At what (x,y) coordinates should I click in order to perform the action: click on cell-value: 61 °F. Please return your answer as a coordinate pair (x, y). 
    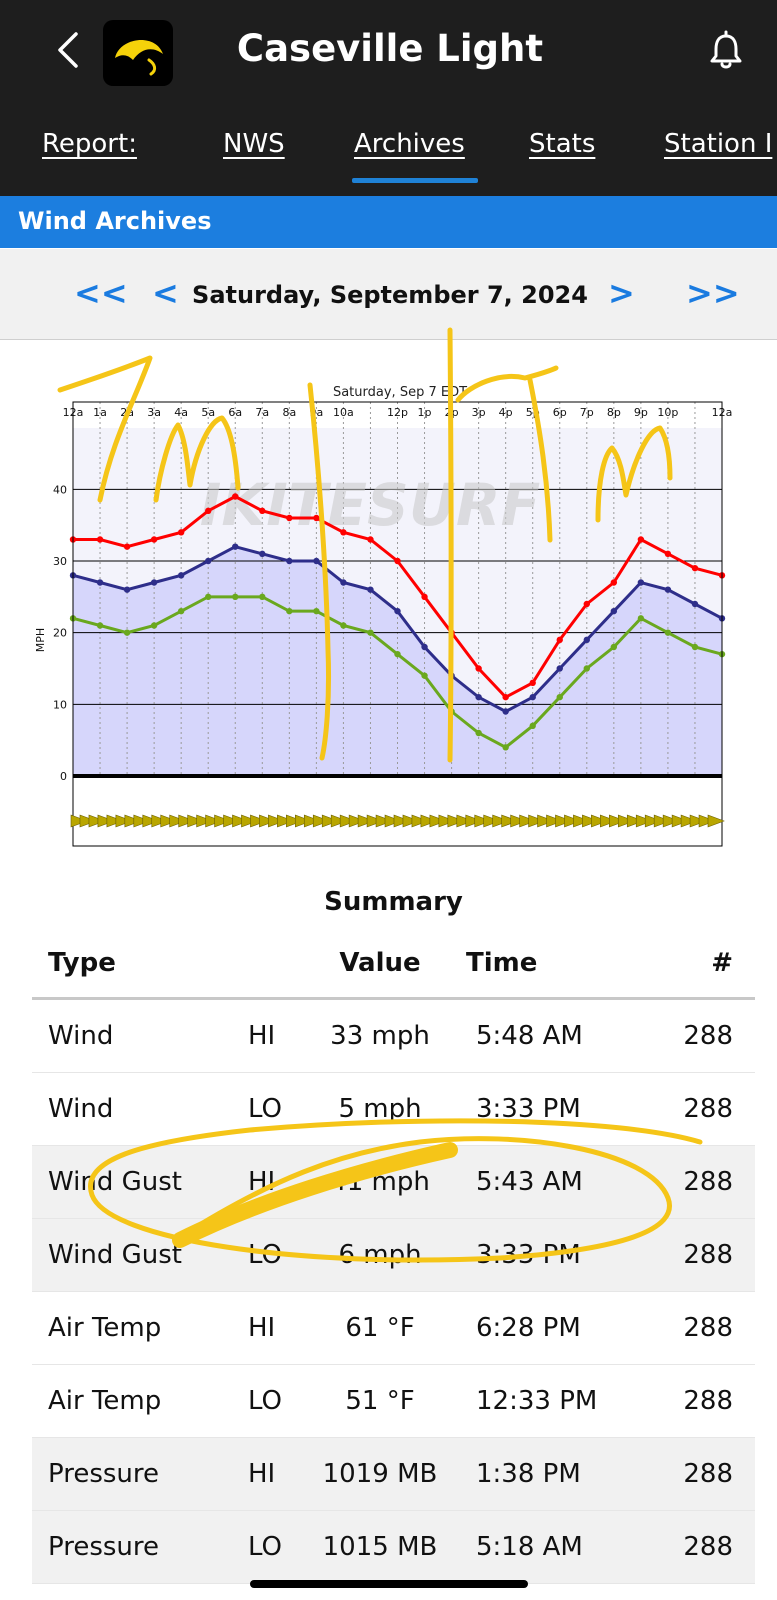
    Looking at the image, I should click on (380, 1328).